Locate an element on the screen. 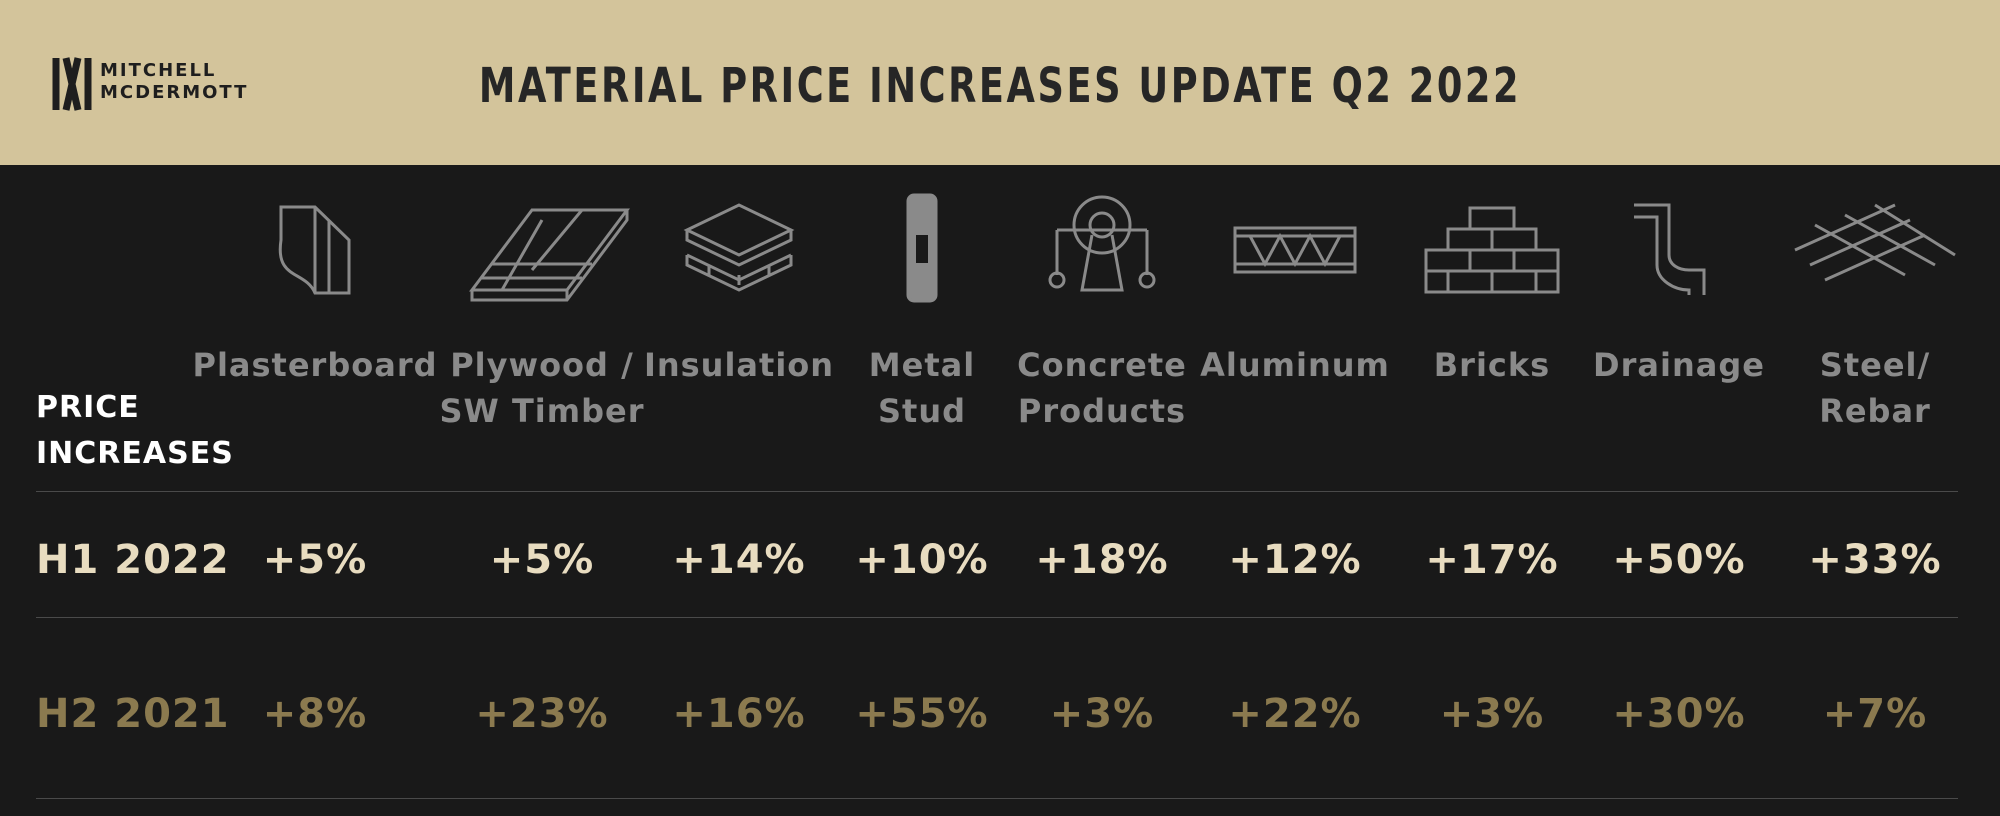 This screenshot has height=816, width=2000. price-cell: +17% is located at coordinates (1492, 560).